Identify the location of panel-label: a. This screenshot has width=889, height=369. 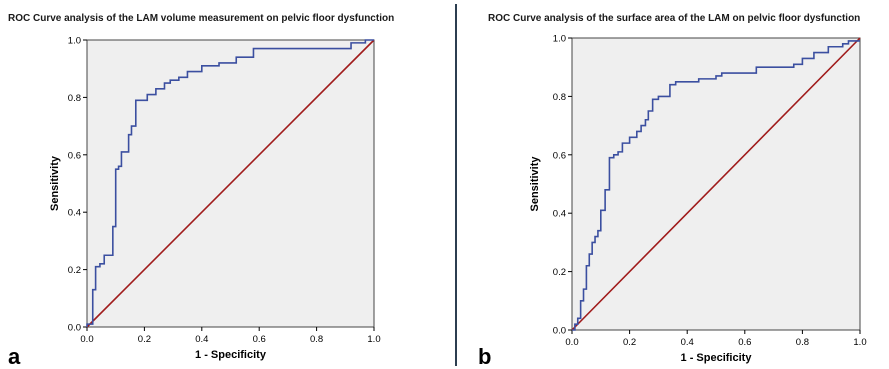
(14, 356).